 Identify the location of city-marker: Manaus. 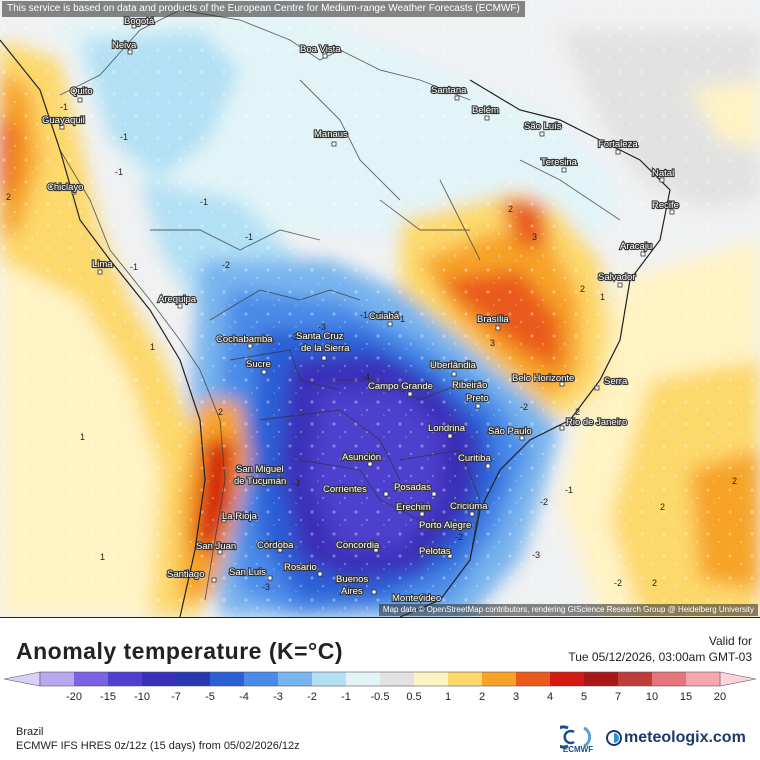
(331, 137).